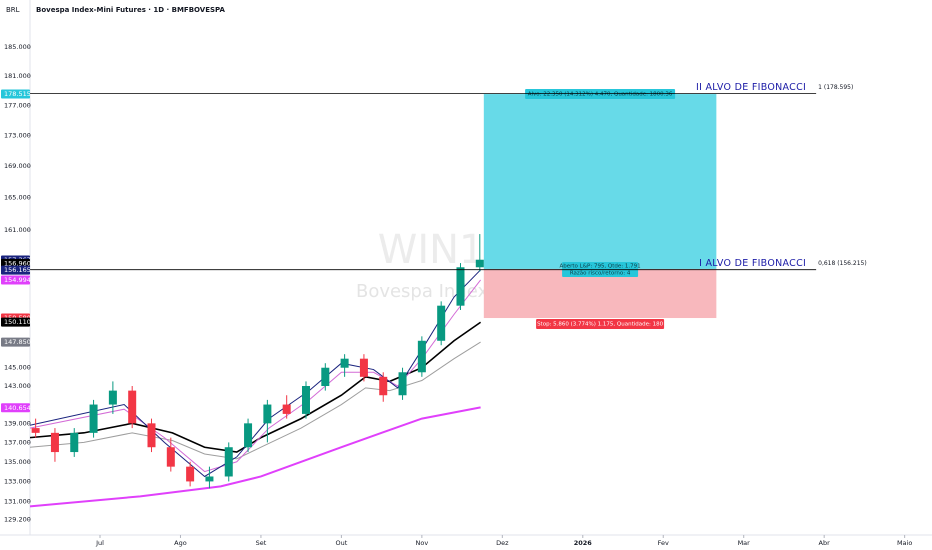 This screenshot has height=550, width=932. Describe the element at coordinates (600, 273) in the screenshot. I see `ratio-label: Razão risco/retorno: 4` at that location.